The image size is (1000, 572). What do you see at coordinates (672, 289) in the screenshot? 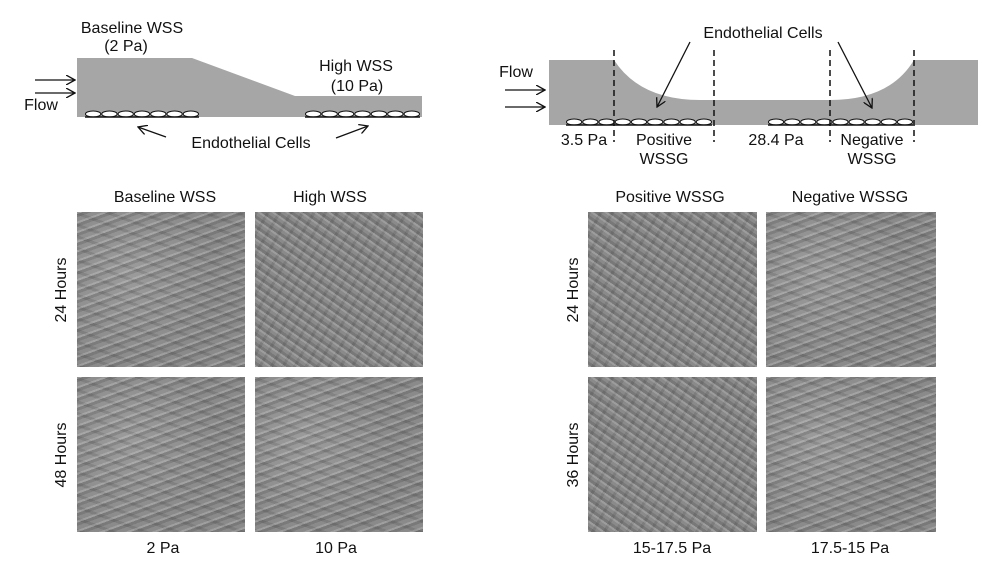
I see `micrograph-positive-24h` at bounding box center [672, 289].